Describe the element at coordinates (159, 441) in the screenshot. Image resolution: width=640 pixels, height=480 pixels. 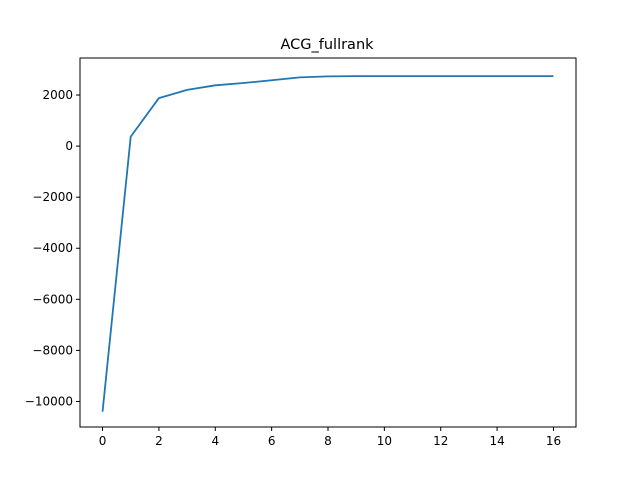
I see `x-tick-label: 2` at that location.